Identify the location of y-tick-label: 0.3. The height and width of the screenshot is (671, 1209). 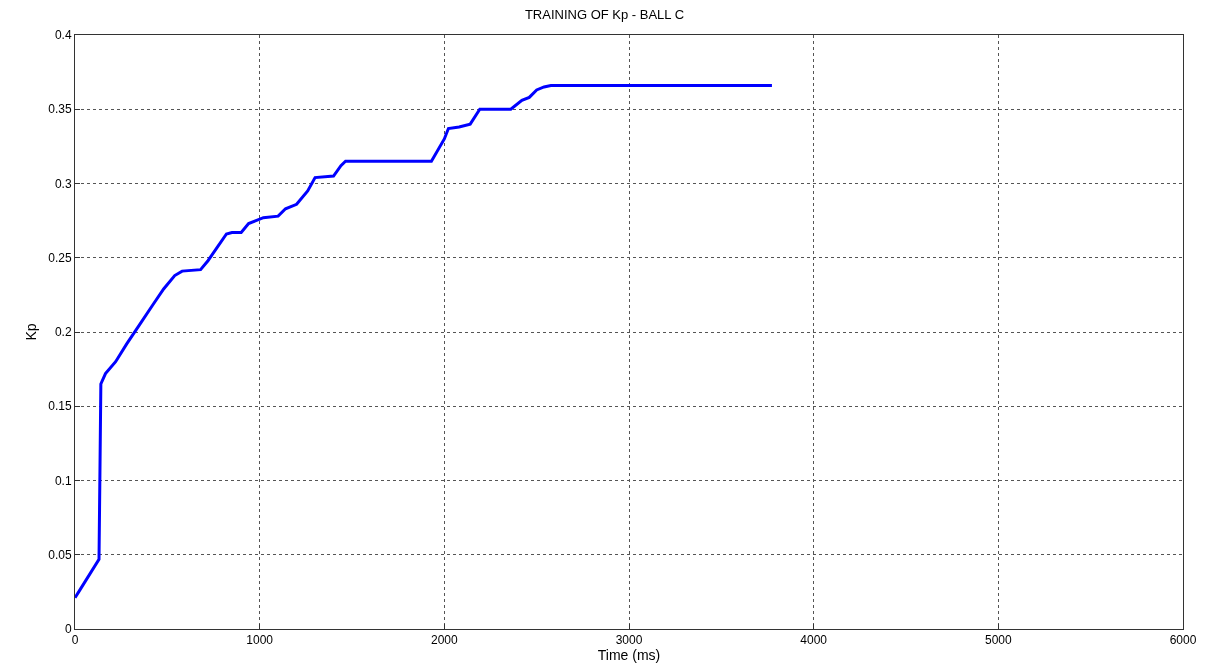
(63, 183).